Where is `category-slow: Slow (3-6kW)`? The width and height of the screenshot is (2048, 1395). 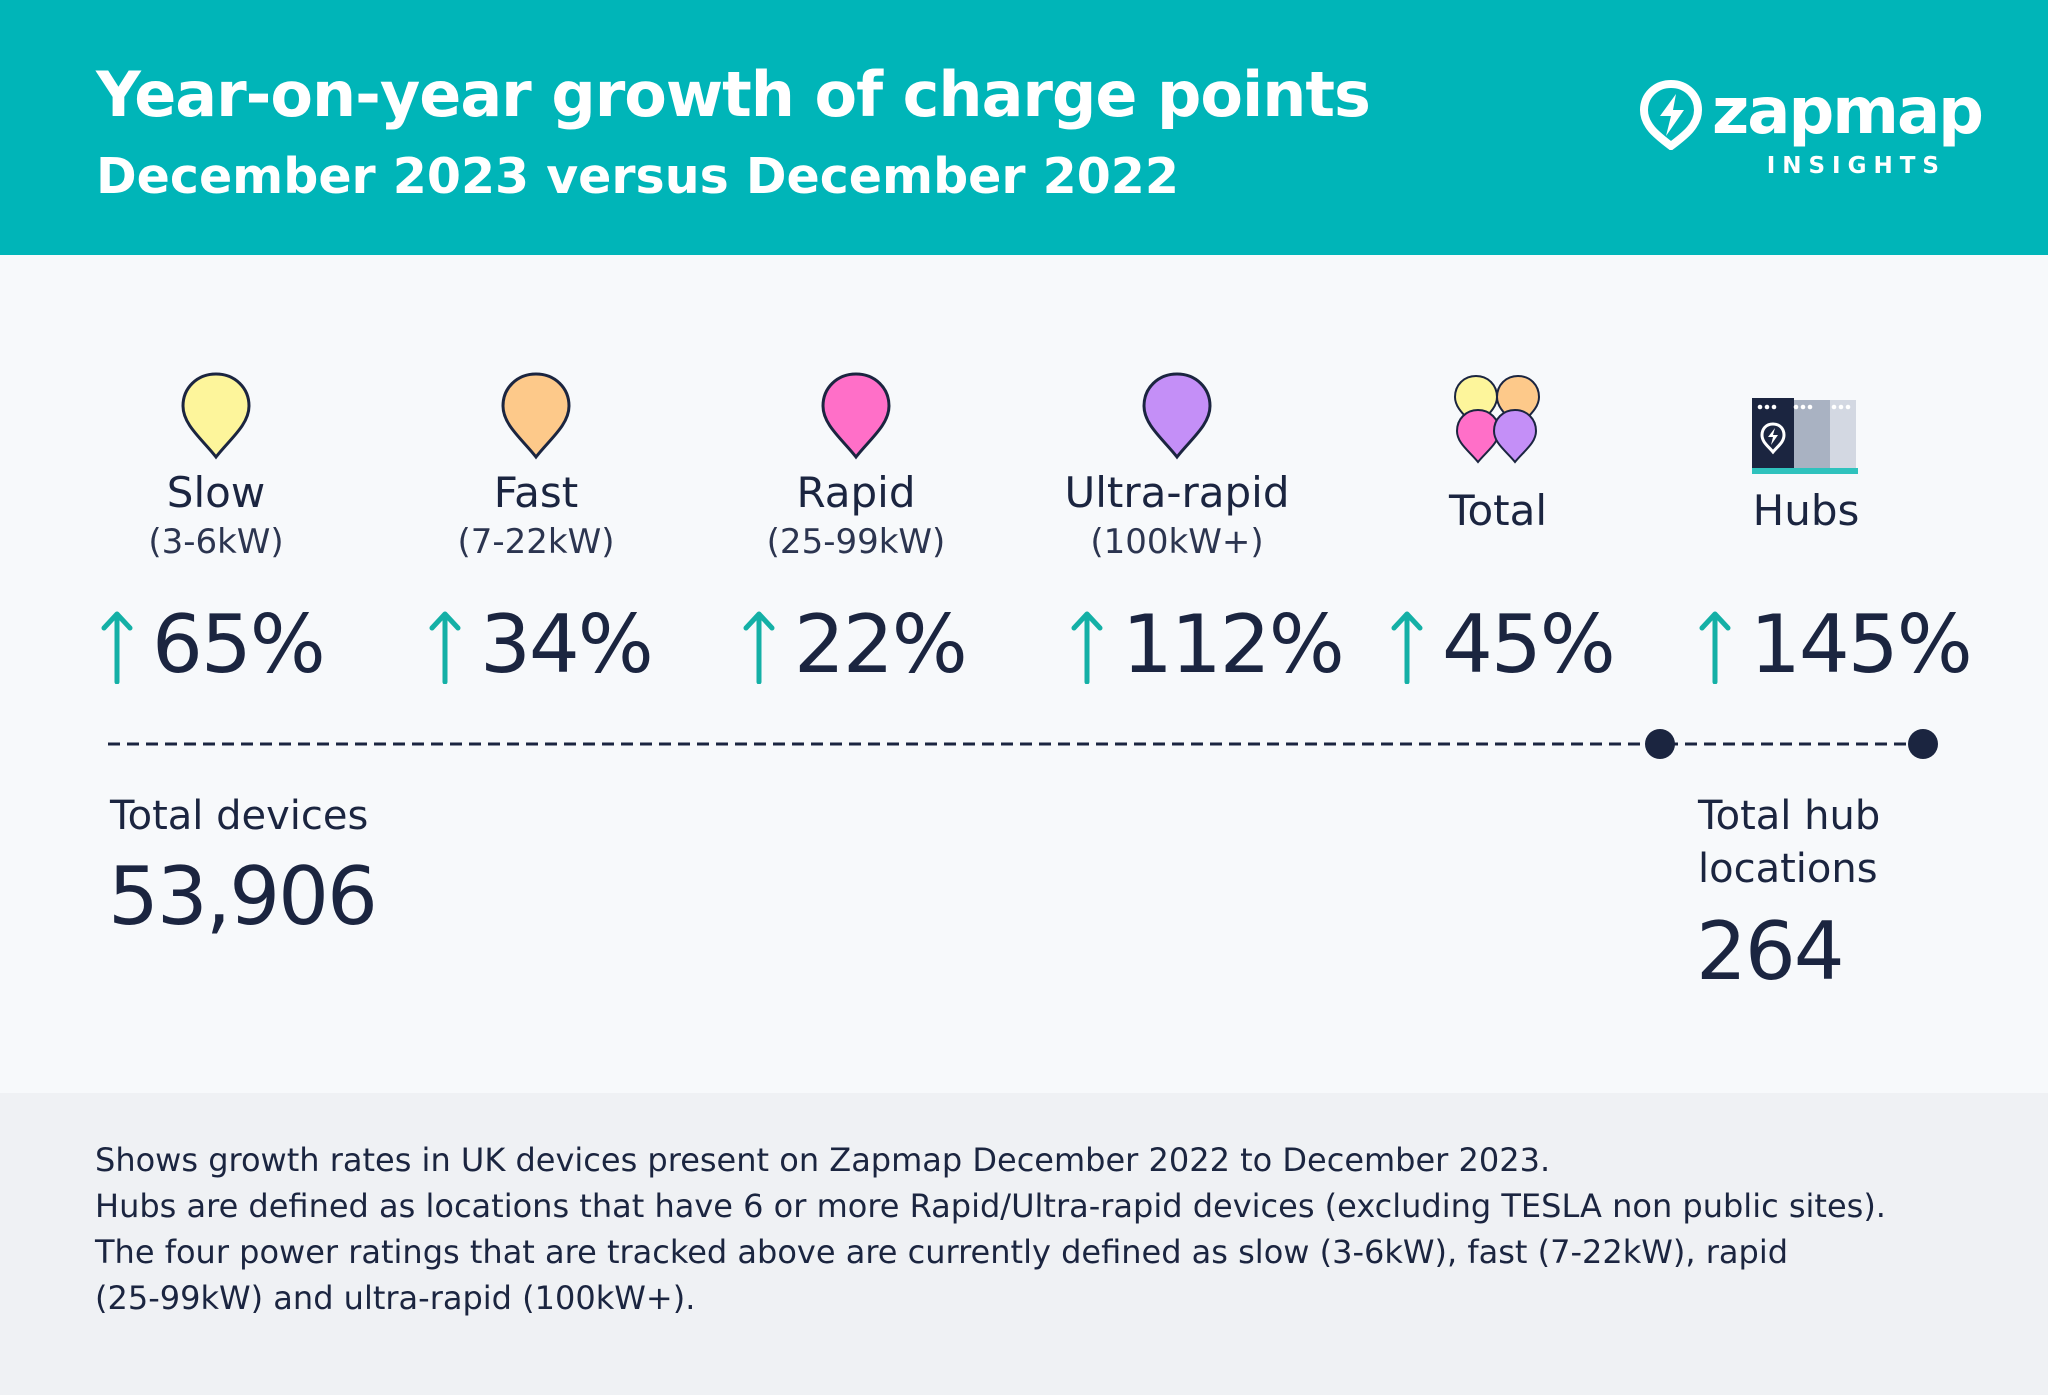
category-slow: Slow (3-6kW) is located at coordinates (216, 535).